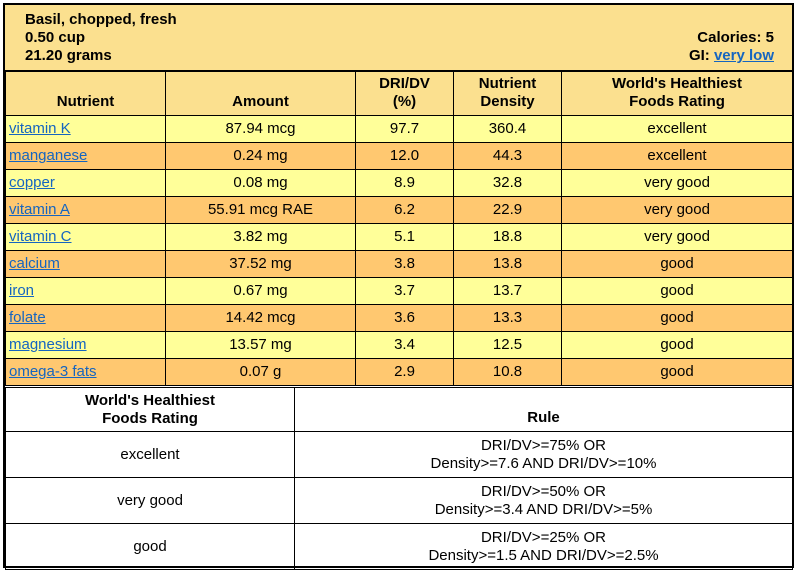 The height and width of the screenshot is (570, 796). What do you see at coordinates (34, 263) in the screenshot?
I see `nutrient-link: calcium` at bounding box center [34, 263].